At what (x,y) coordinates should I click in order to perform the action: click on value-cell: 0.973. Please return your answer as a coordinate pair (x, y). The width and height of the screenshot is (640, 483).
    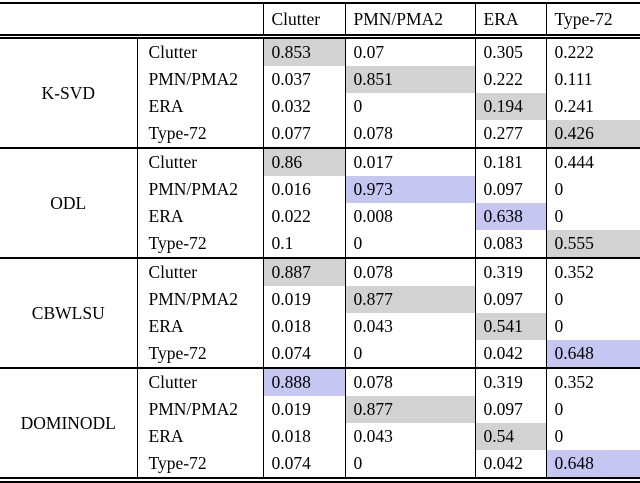
    Looking at the image, I should click on (409, 189).